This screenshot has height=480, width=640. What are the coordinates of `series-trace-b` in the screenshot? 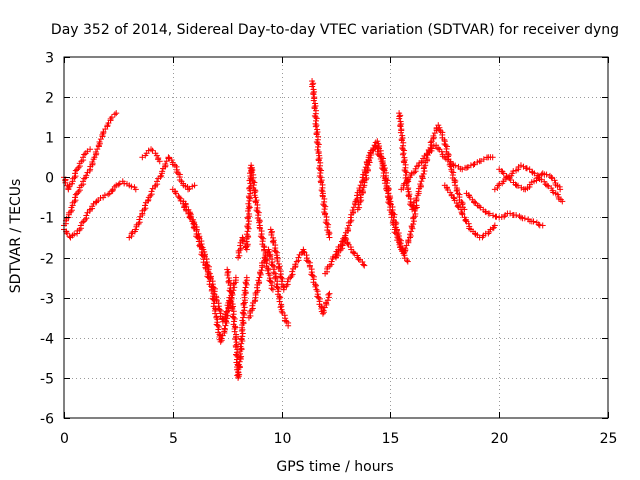 It's located at (100, 209).